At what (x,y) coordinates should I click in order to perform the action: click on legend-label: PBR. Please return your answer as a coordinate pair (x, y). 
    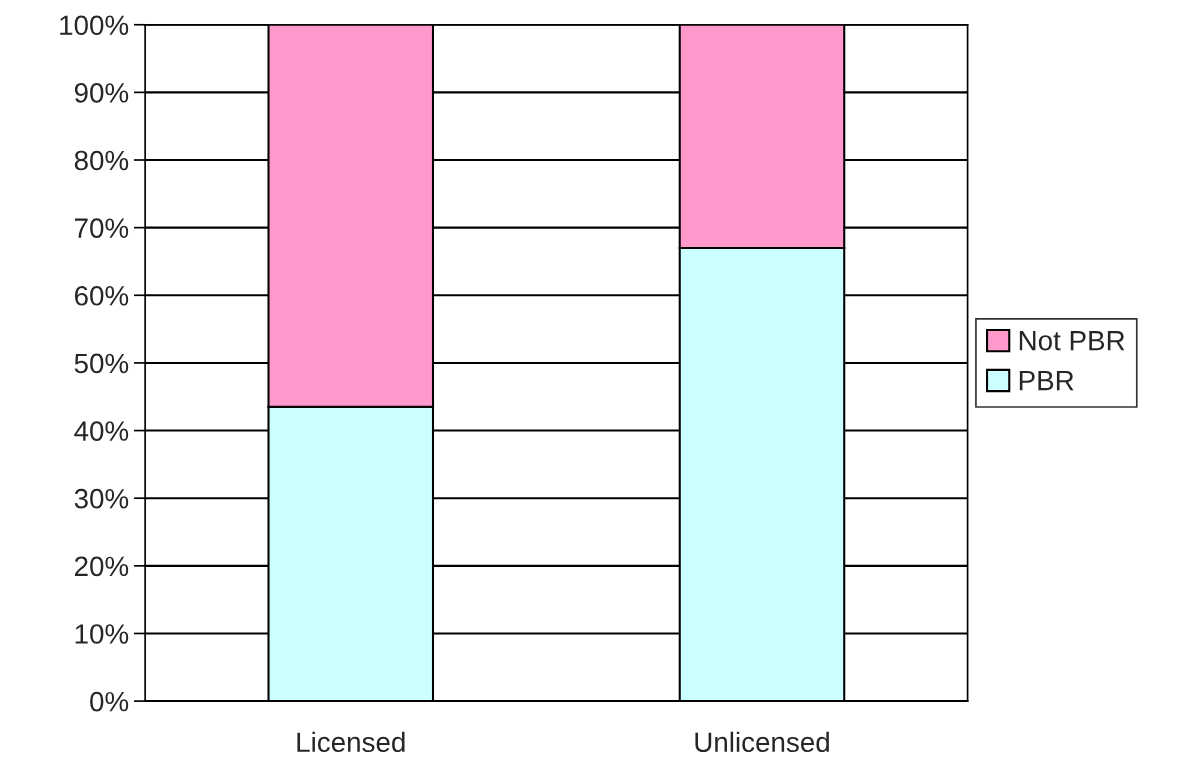
    Looking at the image, I should click on (1046, 381).